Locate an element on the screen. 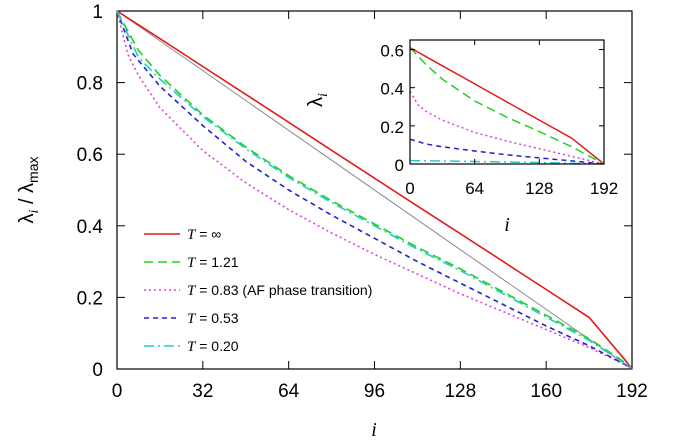  inset-series-t is located at coordinates (507, 105).